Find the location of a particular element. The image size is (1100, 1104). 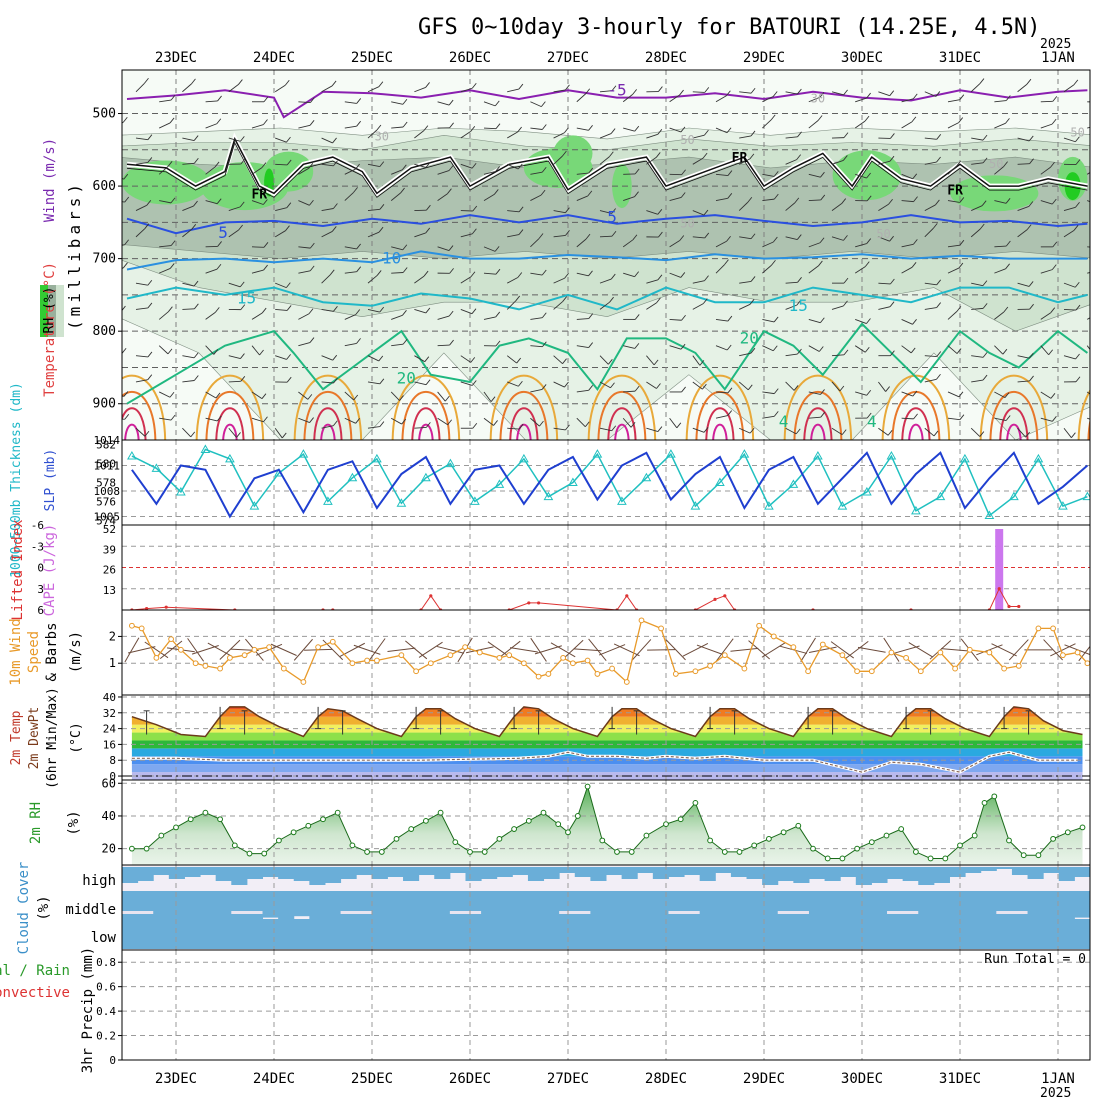

date-label-bottom: 26DEC is located at coordinates (470, 1079).